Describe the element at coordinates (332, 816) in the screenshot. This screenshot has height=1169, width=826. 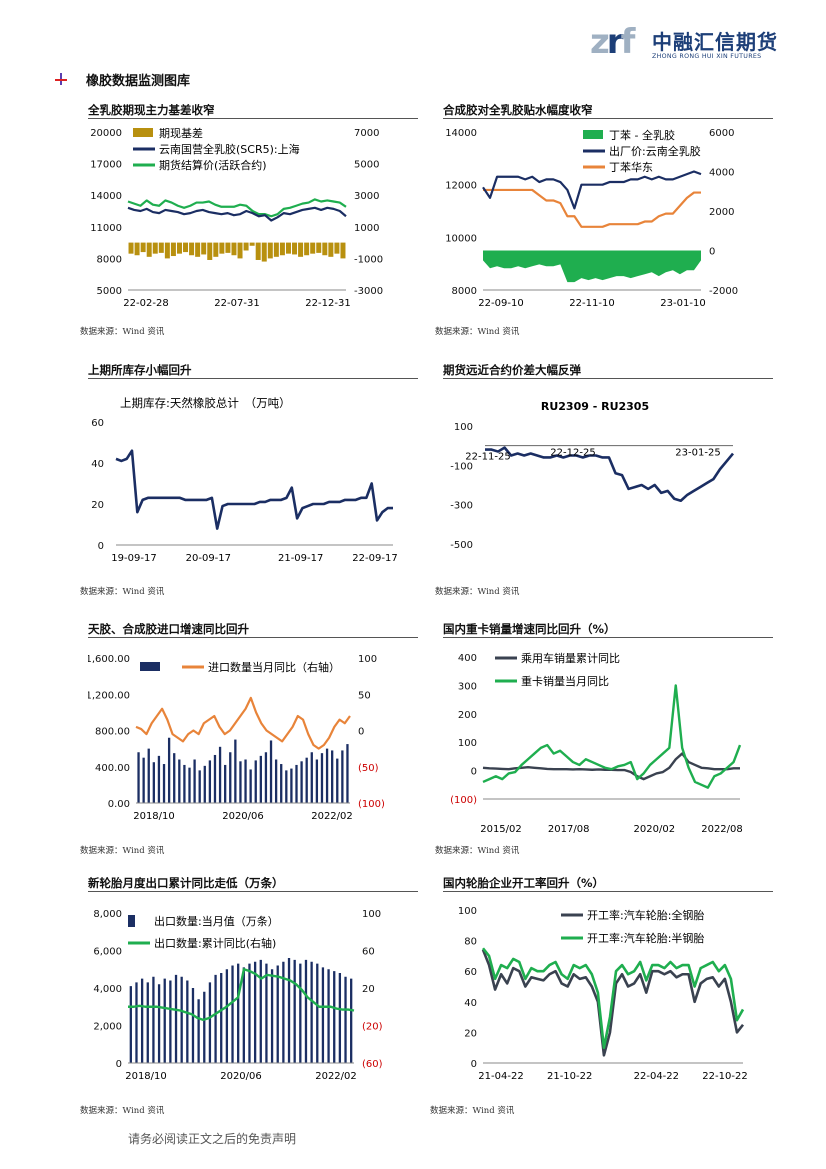
I see `x-tick-label: 2022/02` at that location.